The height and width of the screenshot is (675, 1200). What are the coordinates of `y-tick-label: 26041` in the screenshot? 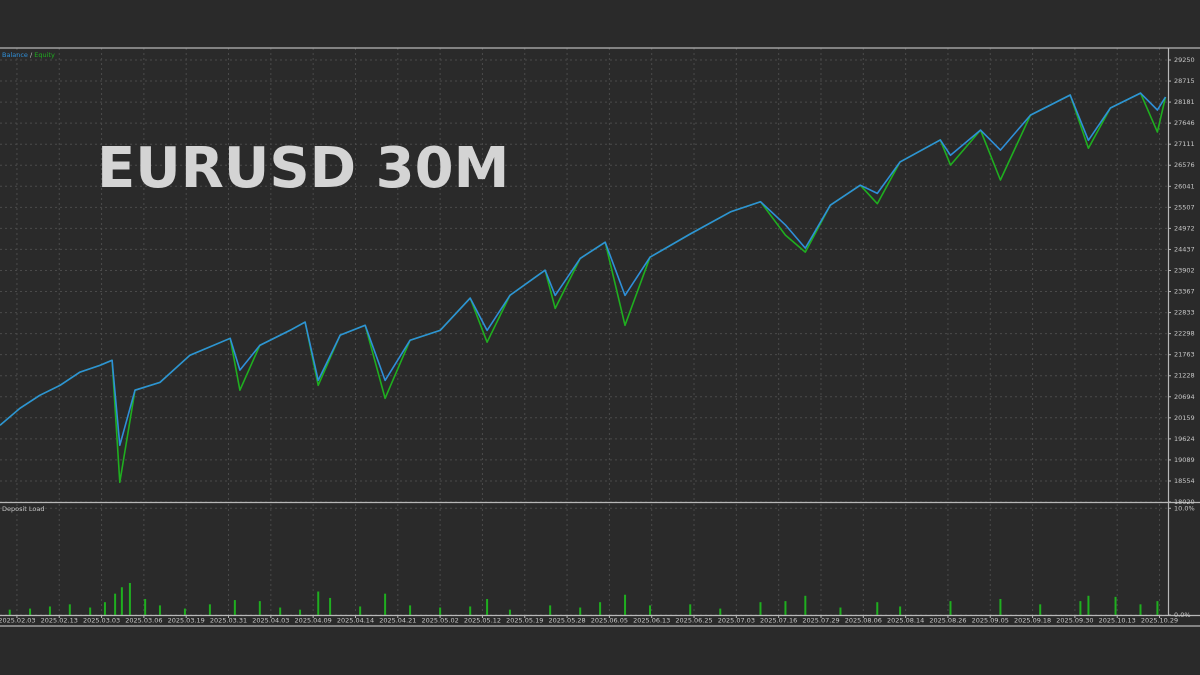 It's located at (1184, 186).